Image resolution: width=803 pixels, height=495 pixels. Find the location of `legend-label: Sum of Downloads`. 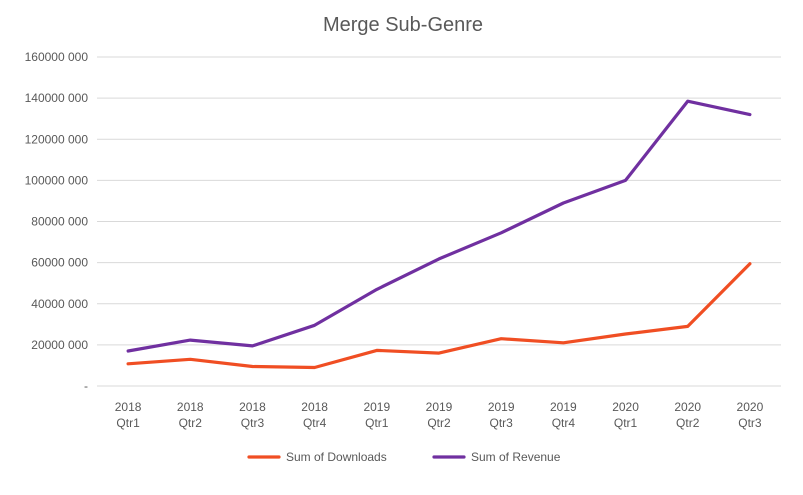

legend-label: Sum of Downloads is located at coordinates (336, 457).